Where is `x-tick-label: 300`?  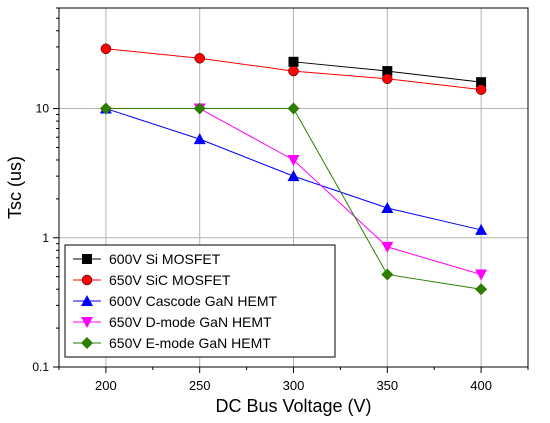 x-tick-label: 300 is located at coordinates (294, 385).